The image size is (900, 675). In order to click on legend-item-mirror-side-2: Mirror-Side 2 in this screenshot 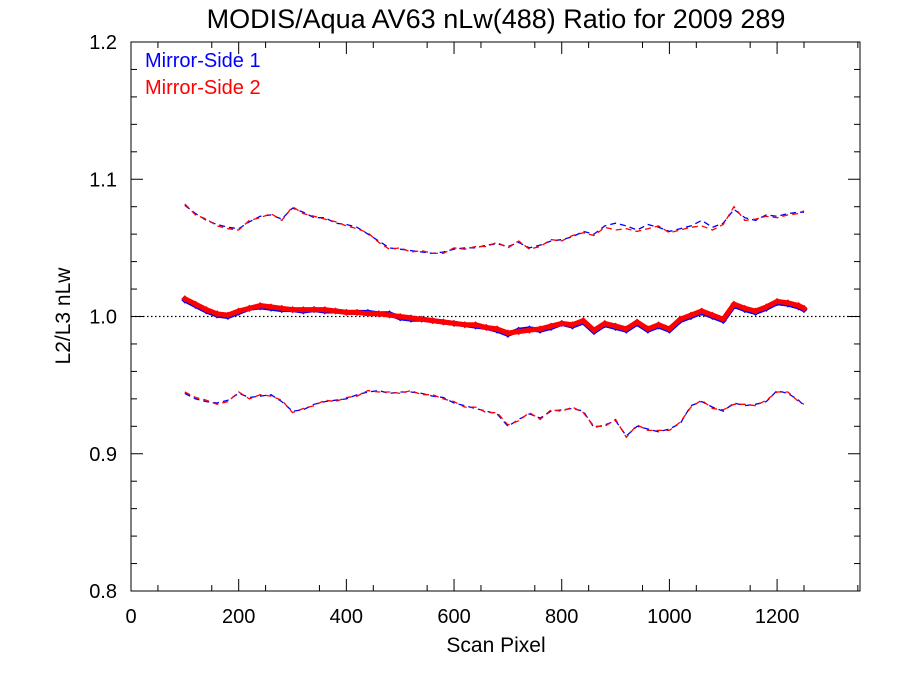, I will do `click(203, 88)`.